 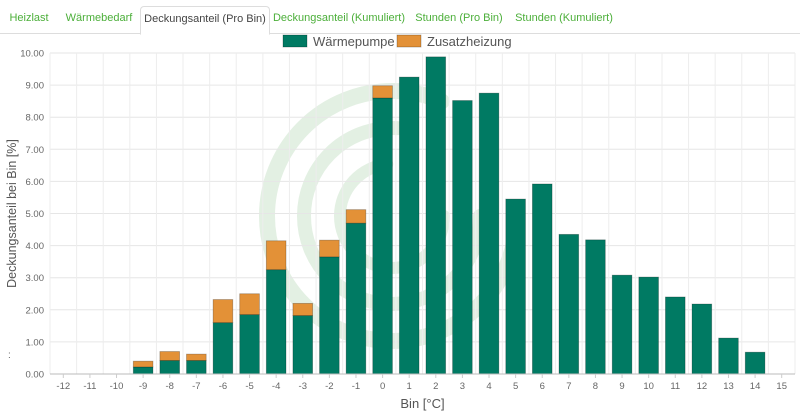 What do you see at coordinates (35, 246) in the screenshot?
I see `y-tick-label: 4.00` at bounding box center [35, 246].